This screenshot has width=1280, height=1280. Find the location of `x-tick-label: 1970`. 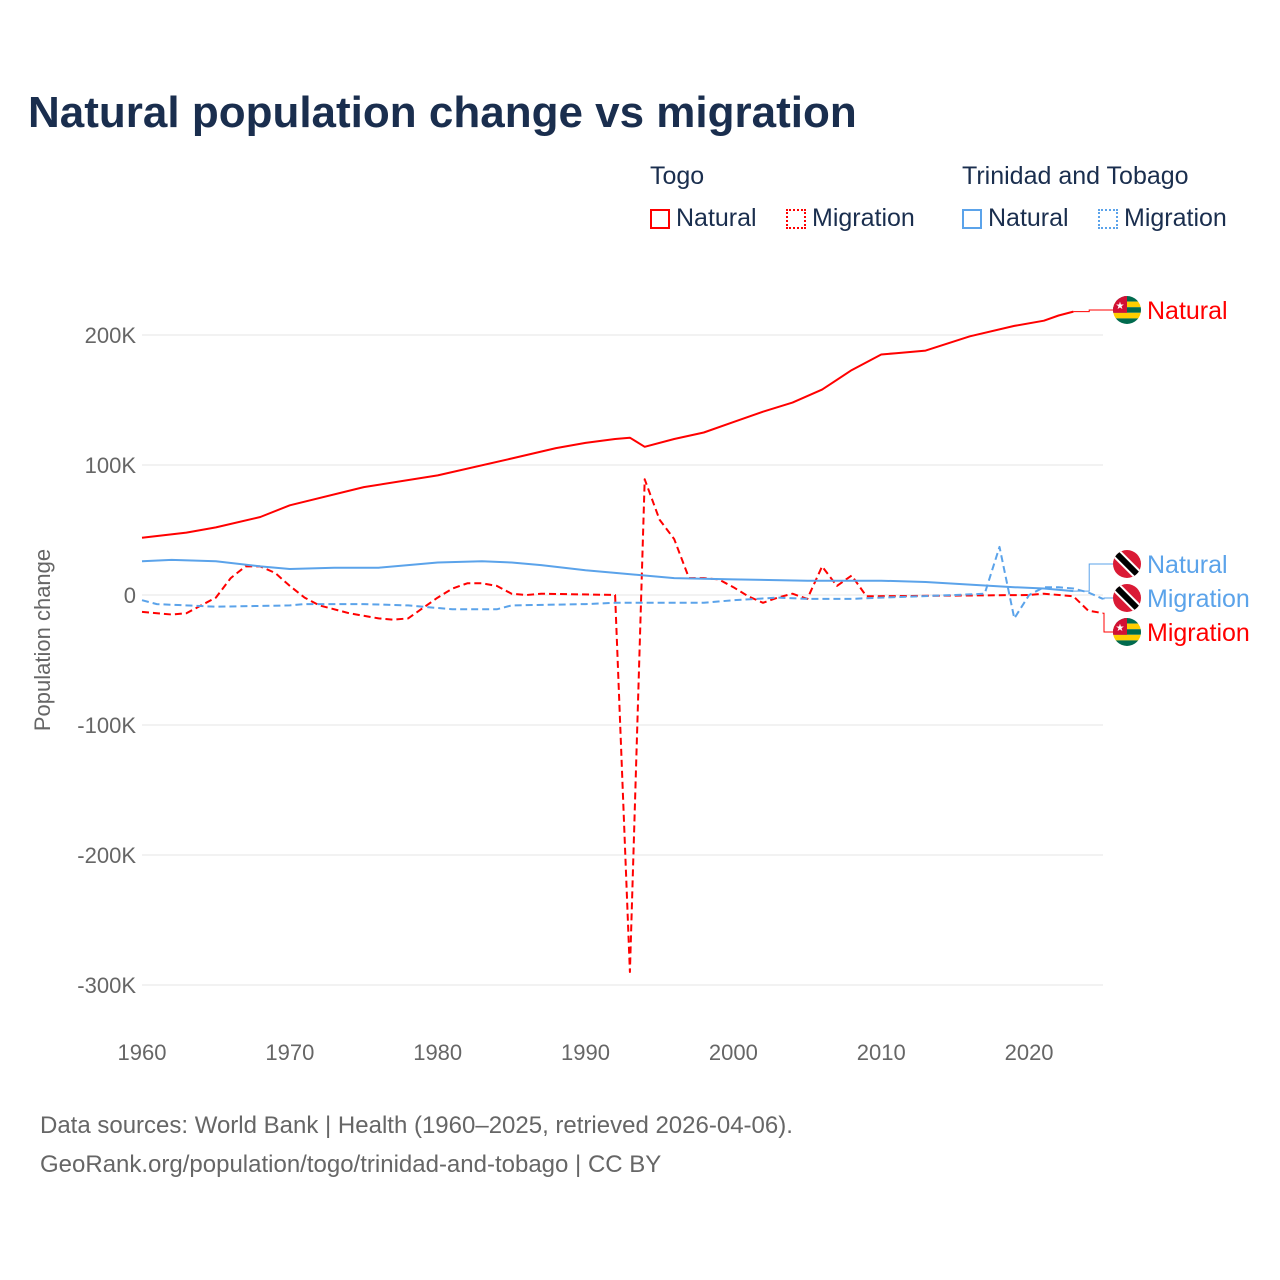

x-tick-label: 1970 is located at coordinates (289, 1052).